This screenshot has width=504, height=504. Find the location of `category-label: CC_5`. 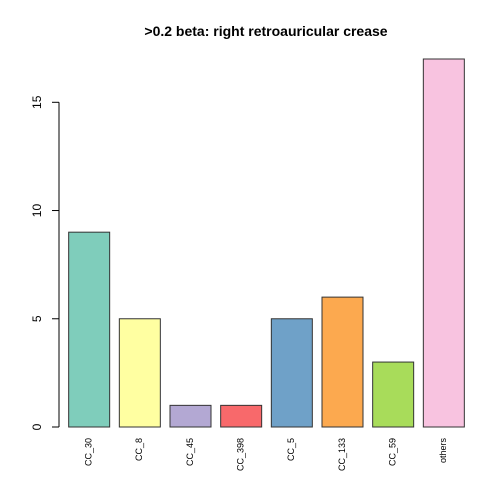

category-label: CC_5 is located at coordinates (291, 449).